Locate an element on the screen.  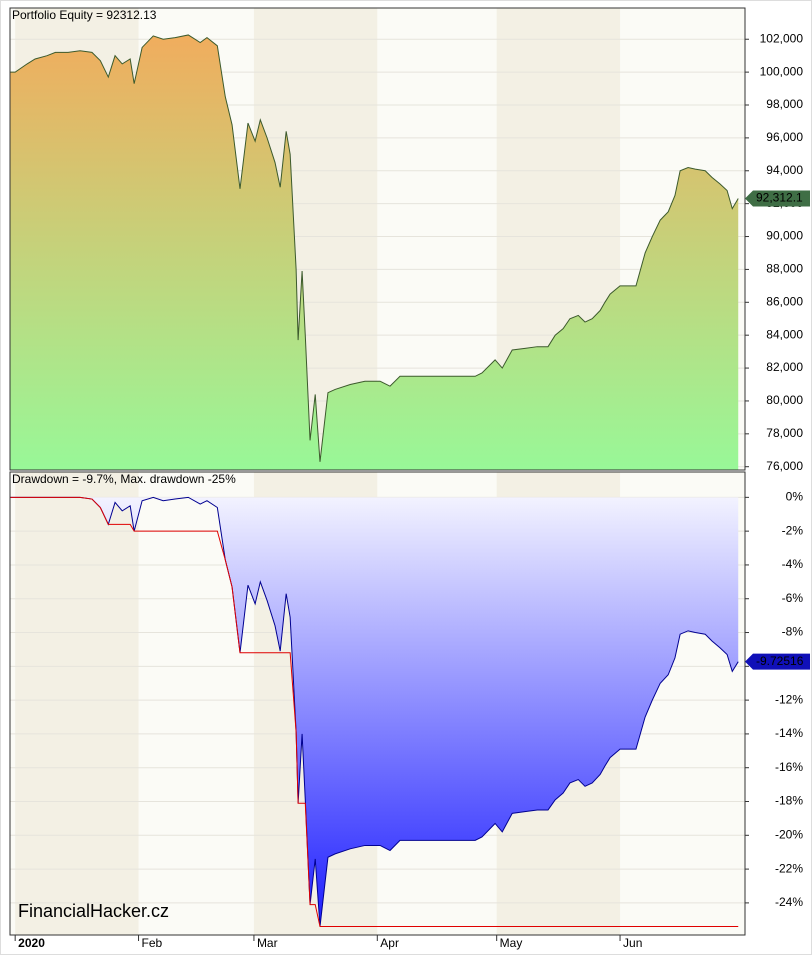
y-tick-label: 82,000 is located at coordinates (784, 367).